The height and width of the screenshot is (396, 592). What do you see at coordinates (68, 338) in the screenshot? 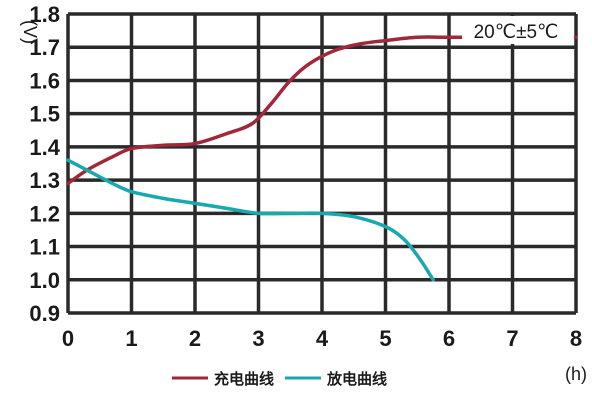
I see `x-tick-label: 0` at bounding box center [68, 338].